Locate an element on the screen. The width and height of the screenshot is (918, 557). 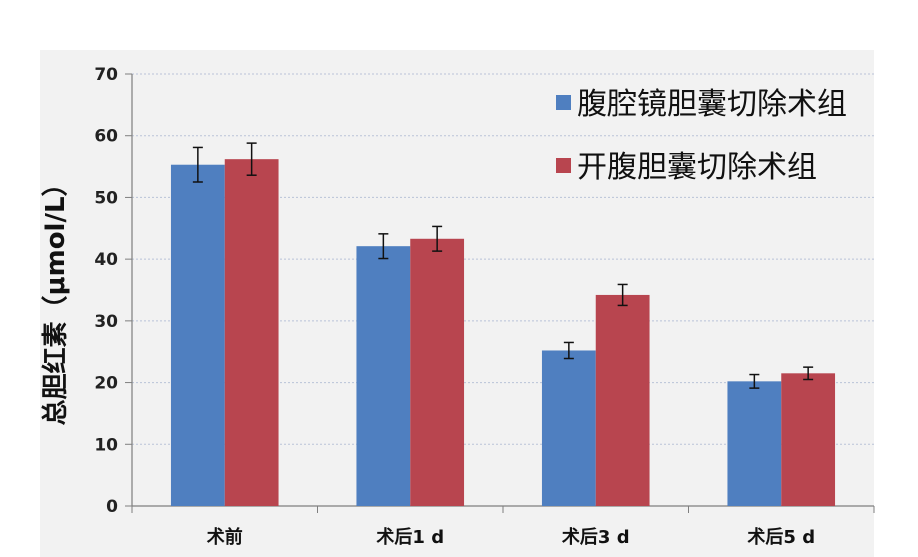
y-tick-label: 70 is located at coordinates (106, 75).